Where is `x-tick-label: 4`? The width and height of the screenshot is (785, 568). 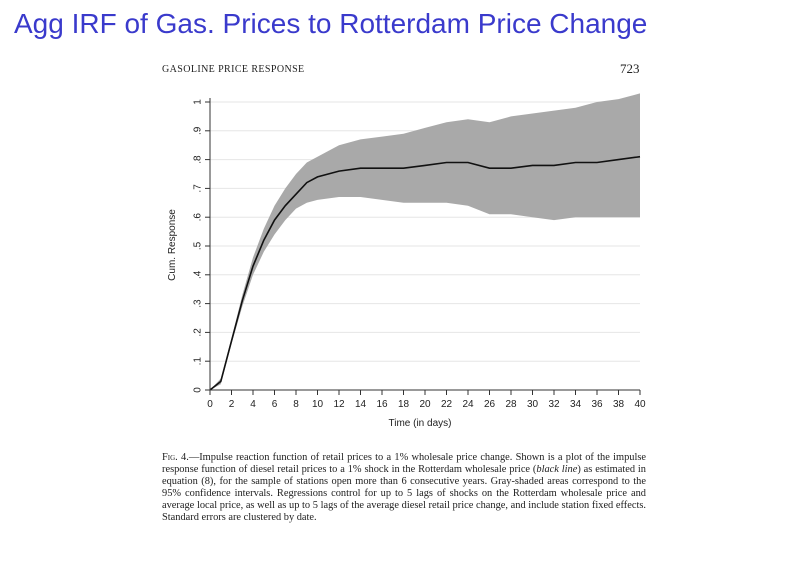
x-tick-label: 4 is located at coordinates (253, 404).